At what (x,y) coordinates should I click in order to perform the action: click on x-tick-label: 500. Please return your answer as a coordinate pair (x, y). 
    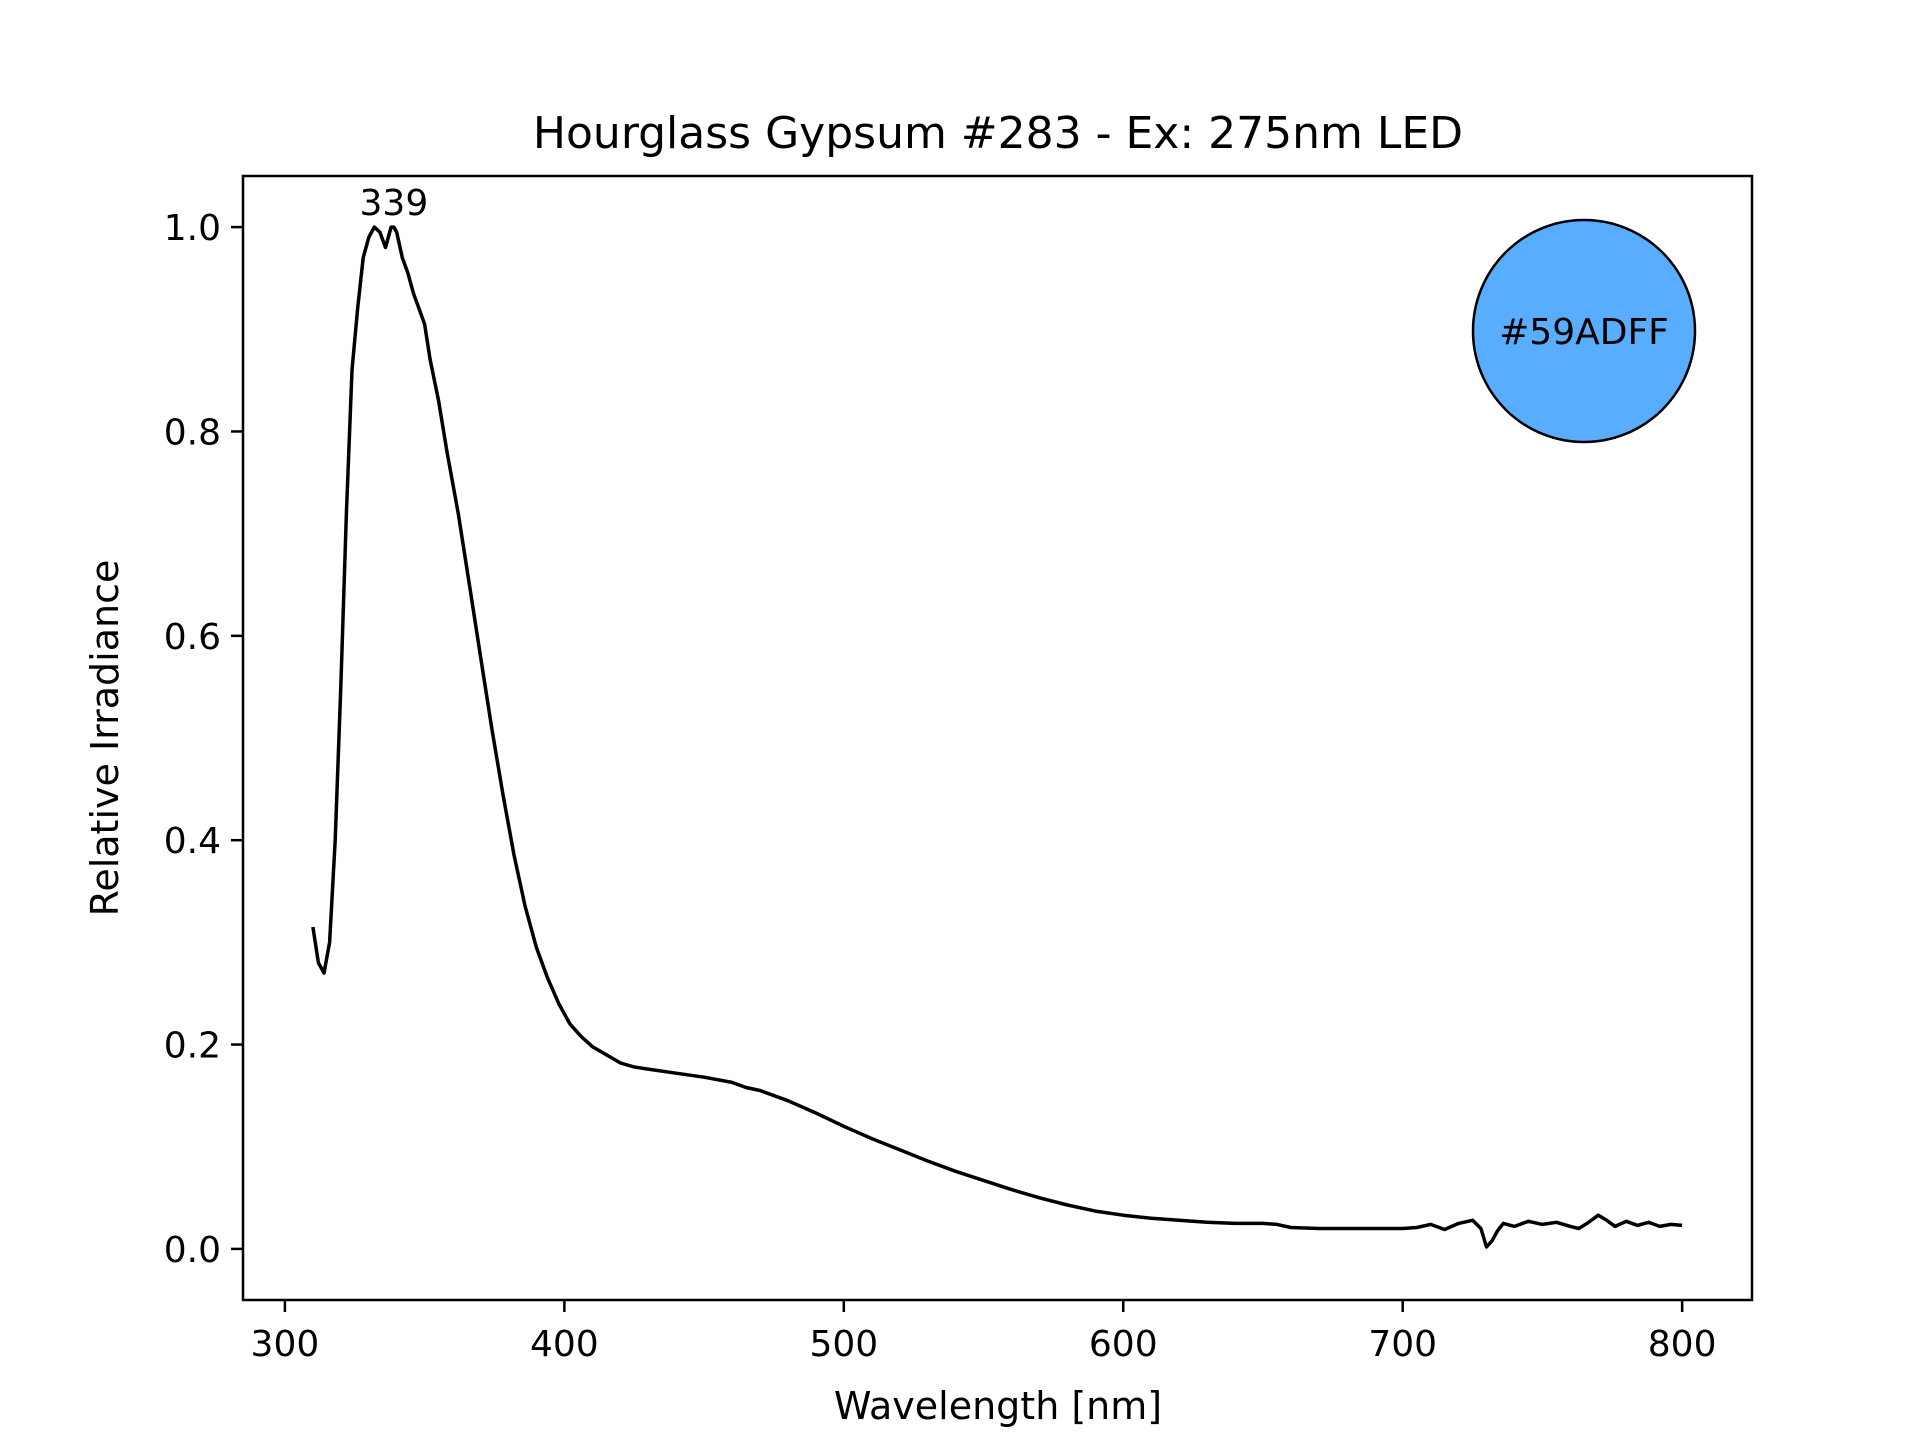
    Looking at the image, I should click on (843, 1344).